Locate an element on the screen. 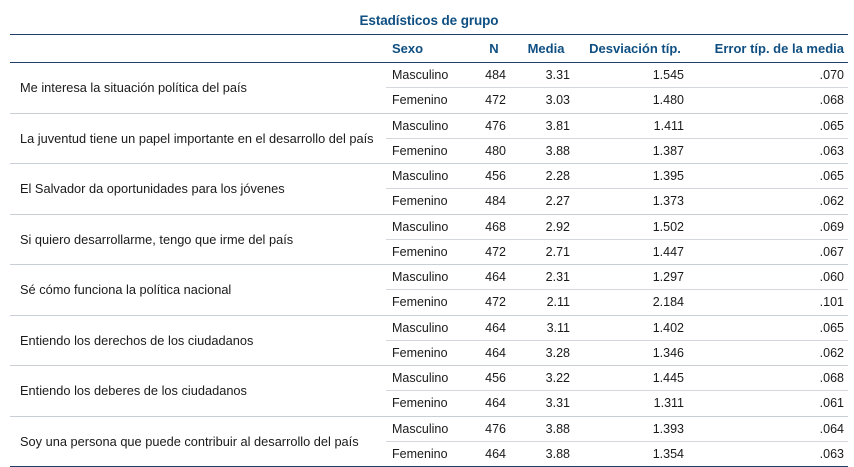  cell-mean: 2.11 is located at coordinates (546, 302).